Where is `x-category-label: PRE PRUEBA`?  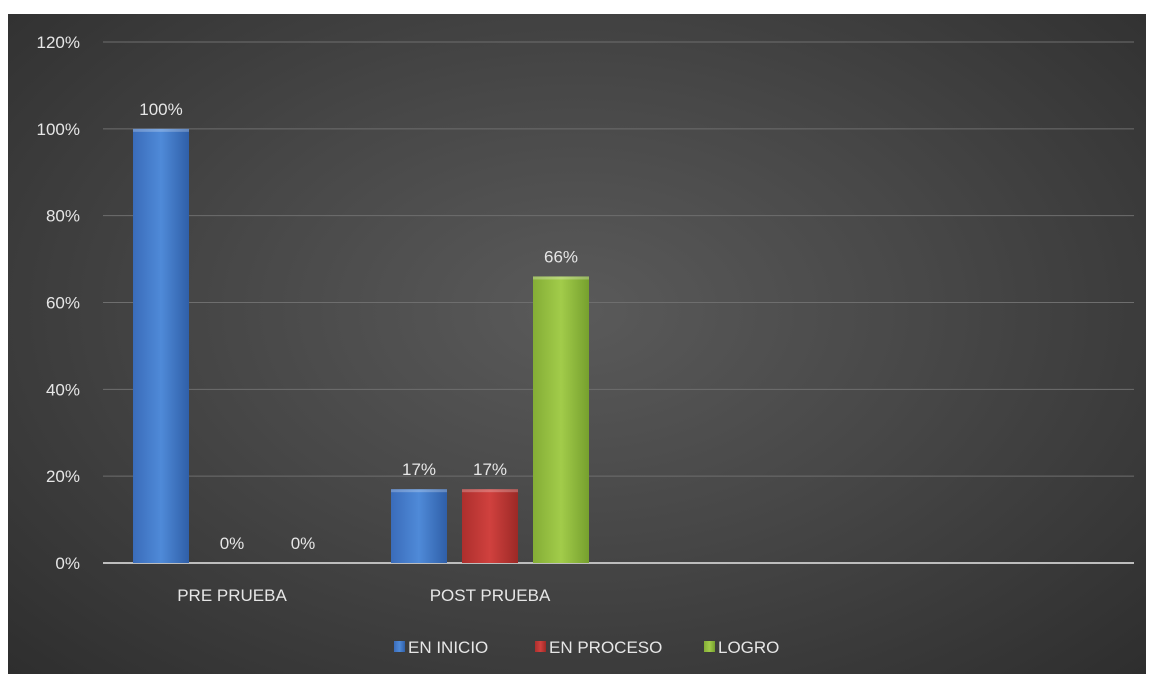
x-category-label: PRE PRUEBA is located at coordinates (232, 595).